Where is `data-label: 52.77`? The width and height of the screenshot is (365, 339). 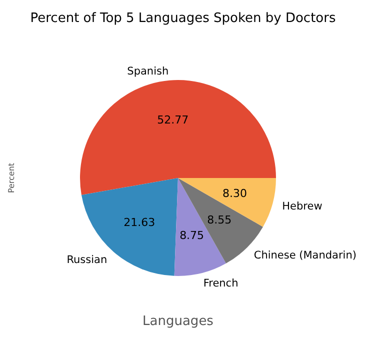
data-label: 52.77 is located at coordinates (173, 119).